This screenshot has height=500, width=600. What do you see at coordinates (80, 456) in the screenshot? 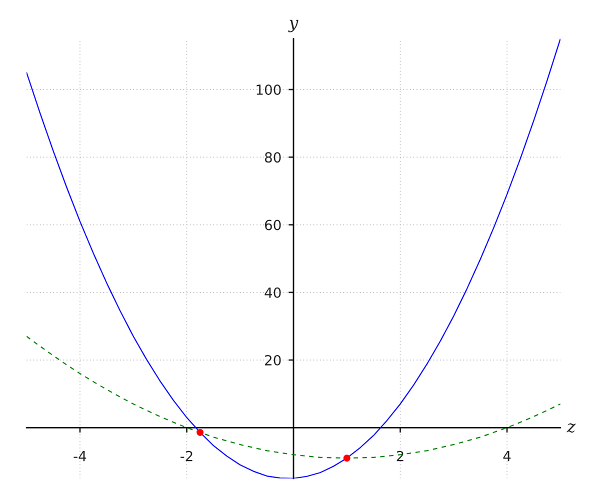
I see `x-tick-label: -4` at bounding box center [80, 456].